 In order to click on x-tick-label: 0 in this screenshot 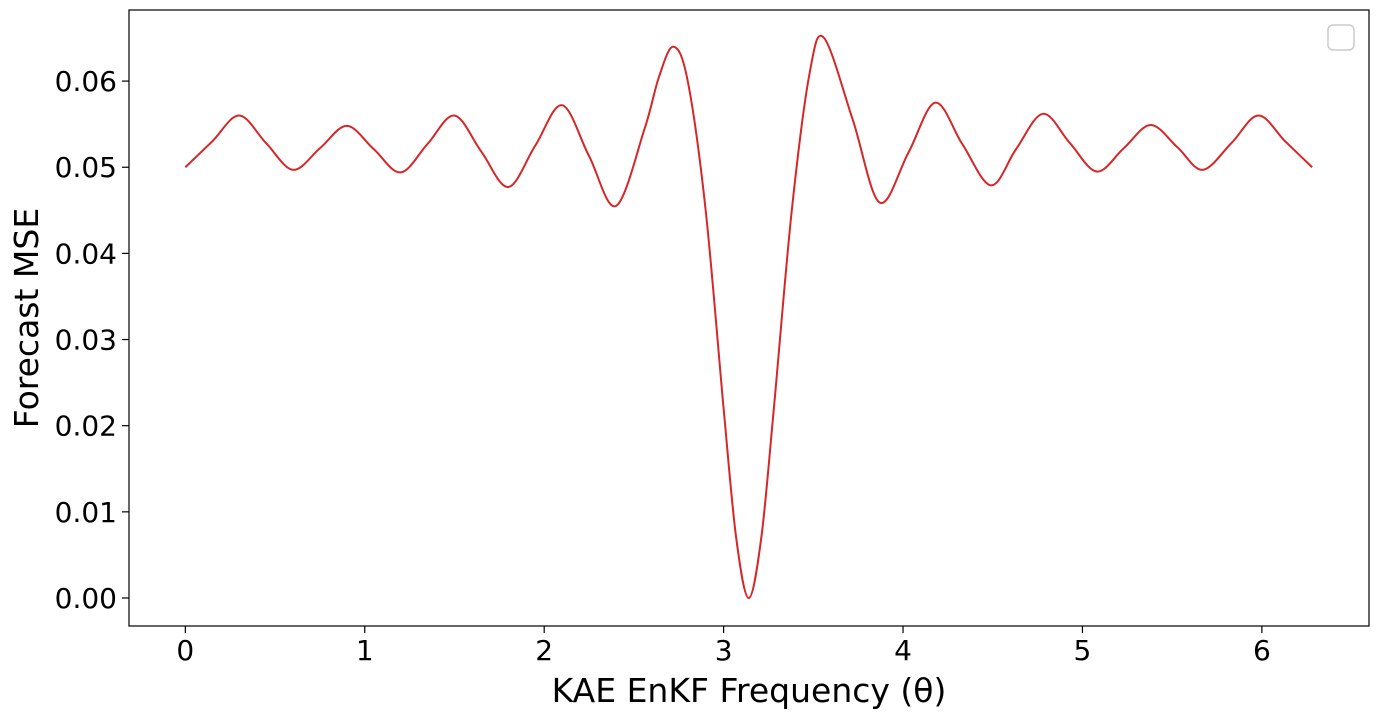, I will do `click(185, 650)`.